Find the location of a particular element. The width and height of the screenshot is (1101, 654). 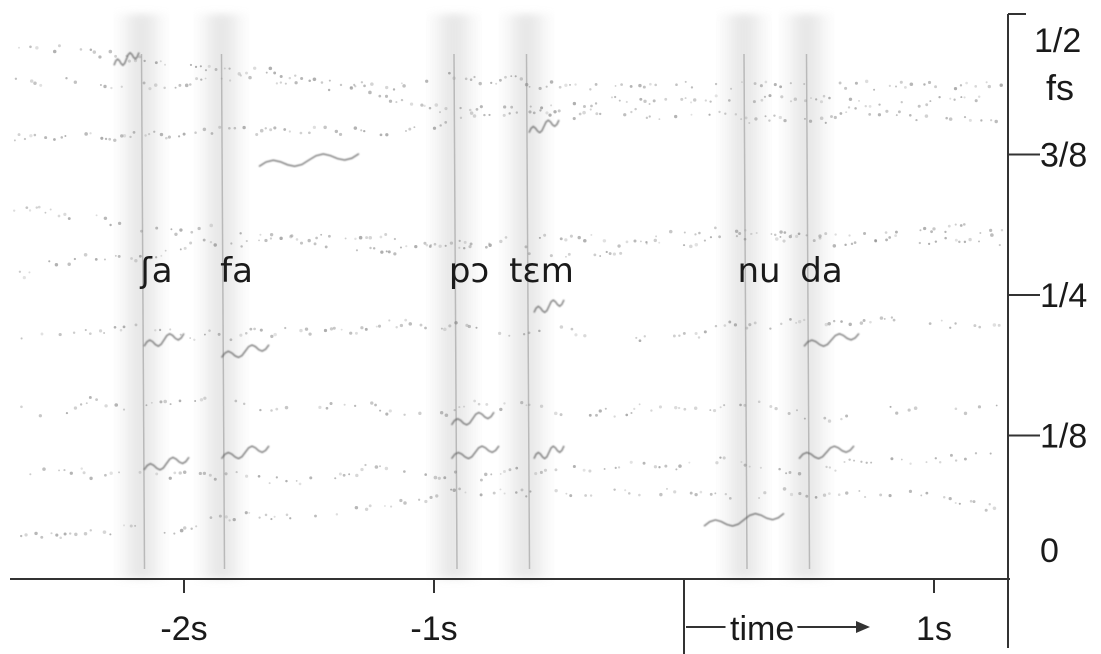

formant-segment is located at coordinates (164, 340).